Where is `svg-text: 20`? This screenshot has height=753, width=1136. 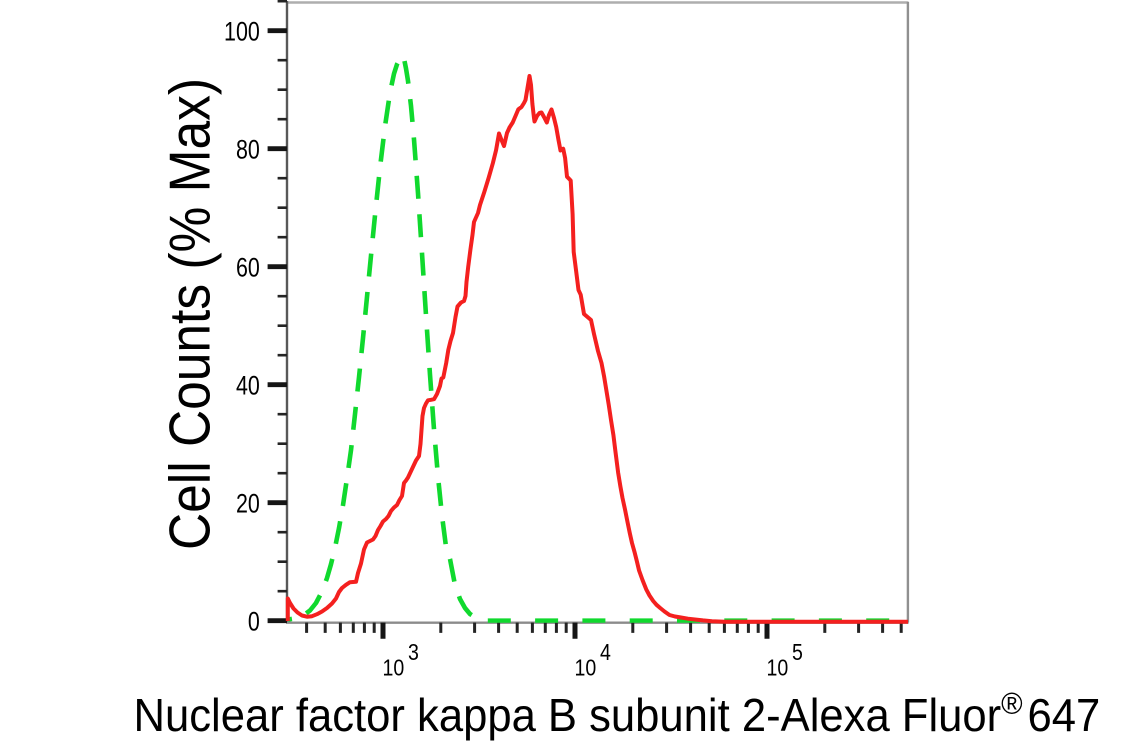 svg-text: 20 is located at coordinates (248, 504).